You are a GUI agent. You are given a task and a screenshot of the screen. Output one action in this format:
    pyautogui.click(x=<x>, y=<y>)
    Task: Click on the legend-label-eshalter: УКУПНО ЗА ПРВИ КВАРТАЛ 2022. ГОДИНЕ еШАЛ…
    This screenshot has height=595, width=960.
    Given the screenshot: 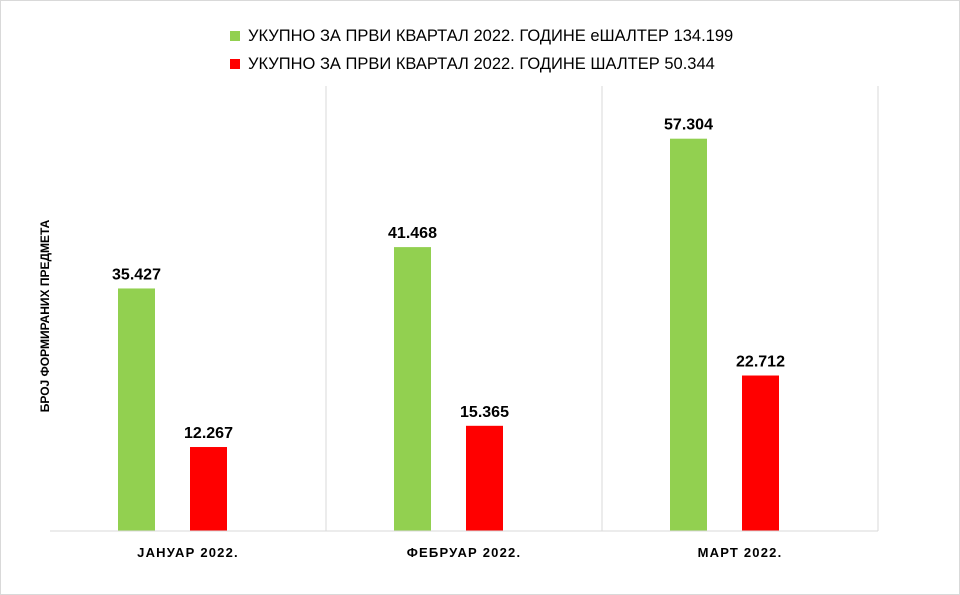 What is the action you would take?
    pyautogui.click(x=491, y=35)
    